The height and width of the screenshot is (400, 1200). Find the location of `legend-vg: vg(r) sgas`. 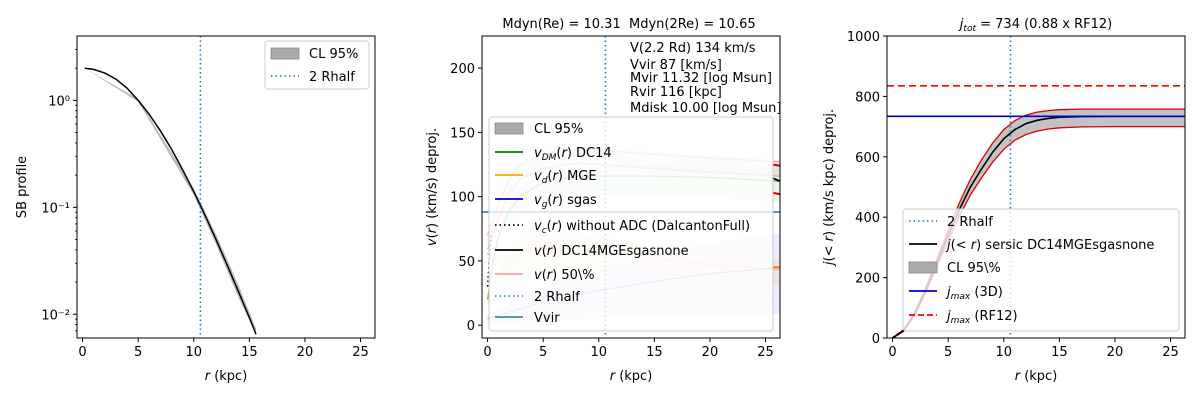

legend-vg: vg(r) sgas is located at coordinates (565, 201).